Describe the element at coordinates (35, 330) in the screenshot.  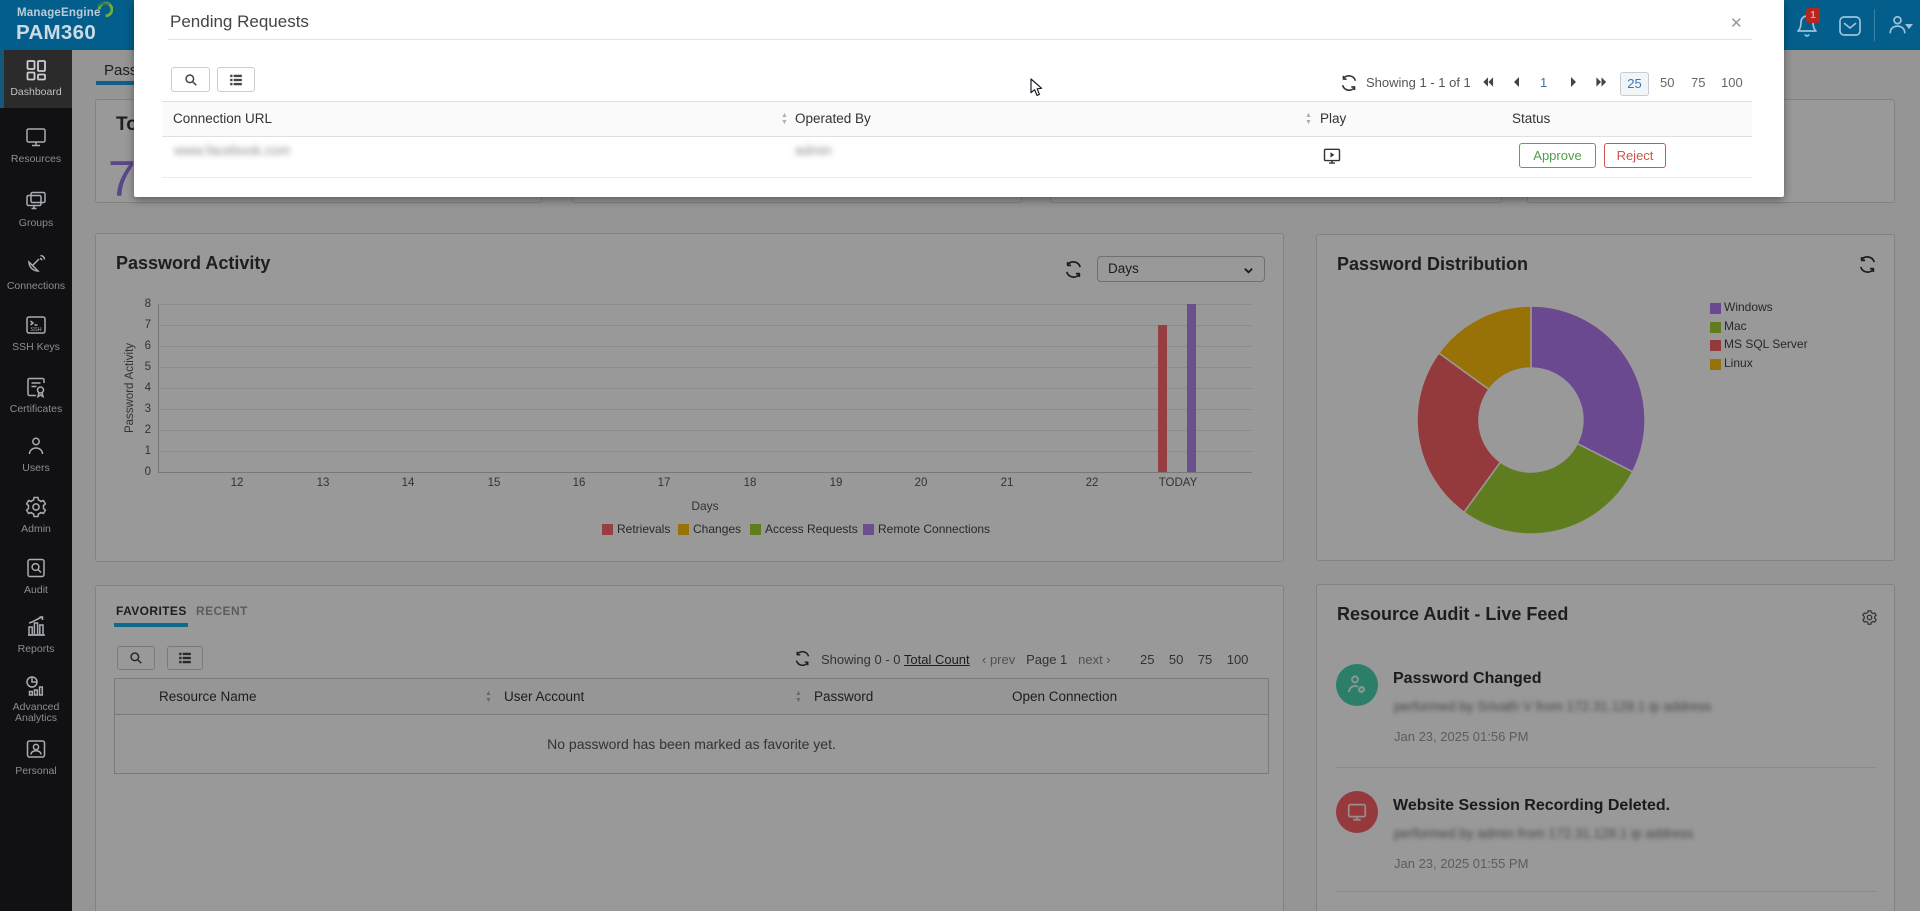
I see `svg-text: SSH` at that location.